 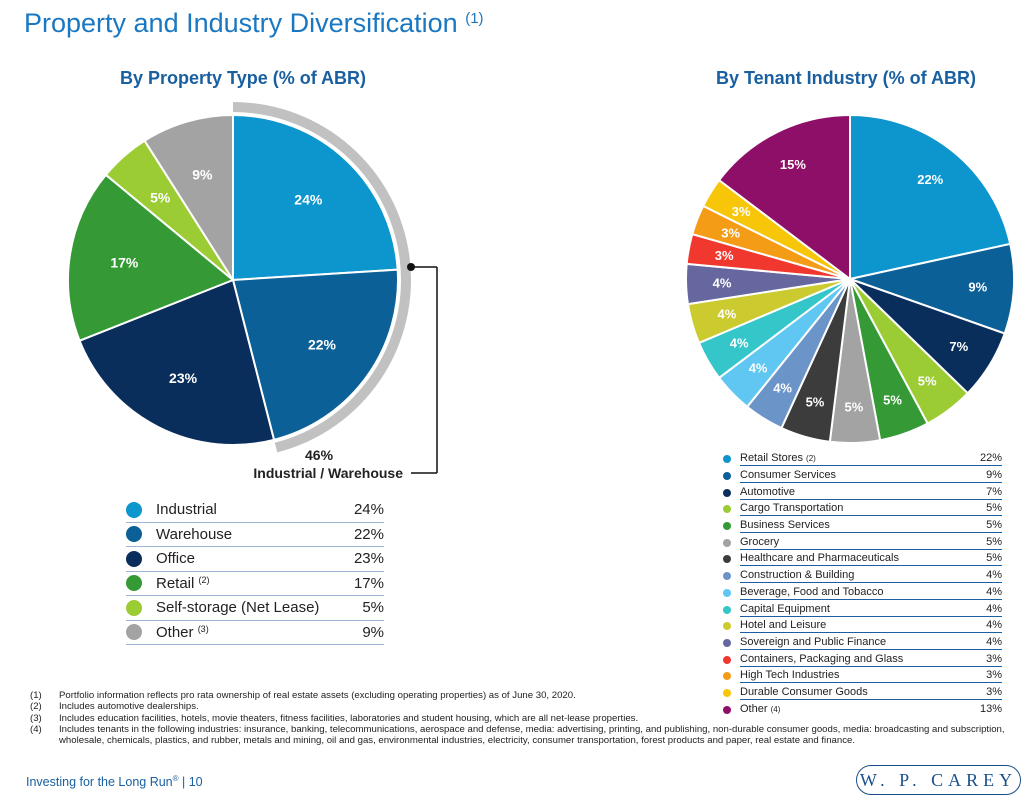 What do you see at coordinates (862, 643) in the screenshot?
I see `legend-row: Sovereign and Public Finance 4%` at bounding box center [862, 643].